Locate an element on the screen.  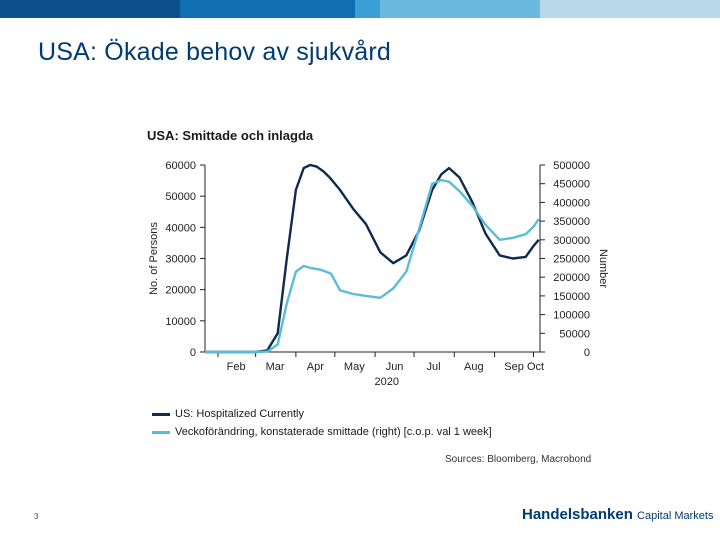
header-color-bar is located at coordinates (360, 9).